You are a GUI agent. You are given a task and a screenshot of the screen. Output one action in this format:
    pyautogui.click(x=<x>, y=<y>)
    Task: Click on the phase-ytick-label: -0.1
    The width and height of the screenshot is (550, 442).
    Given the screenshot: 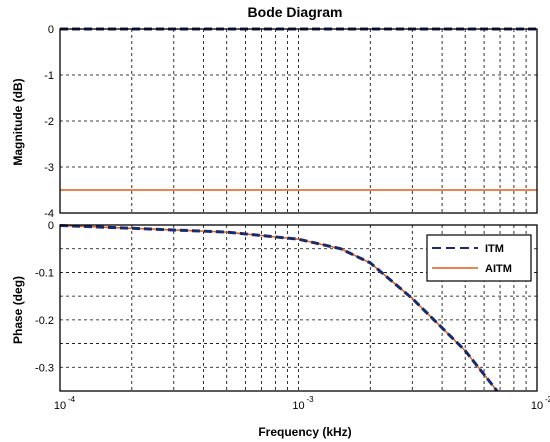 What is the action you would take?
    pyautogui.click(x=44, y=273)
    